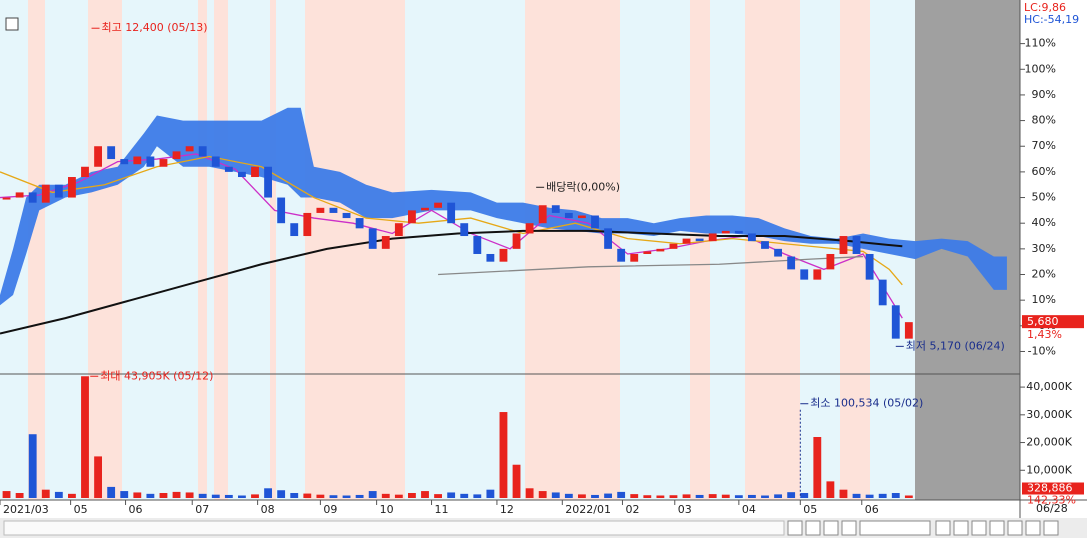  Describe the element at coordinates (685, 509) in the screenshot. I see `x-tick-label: 03` at that location.